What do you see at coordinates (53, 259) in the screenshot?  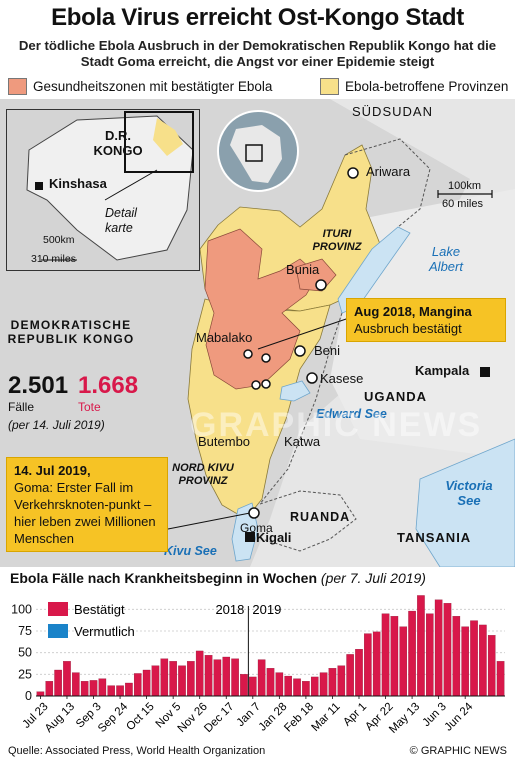 I see `inset-scale-miles: 310 miles` at bounding box center [53, 259].